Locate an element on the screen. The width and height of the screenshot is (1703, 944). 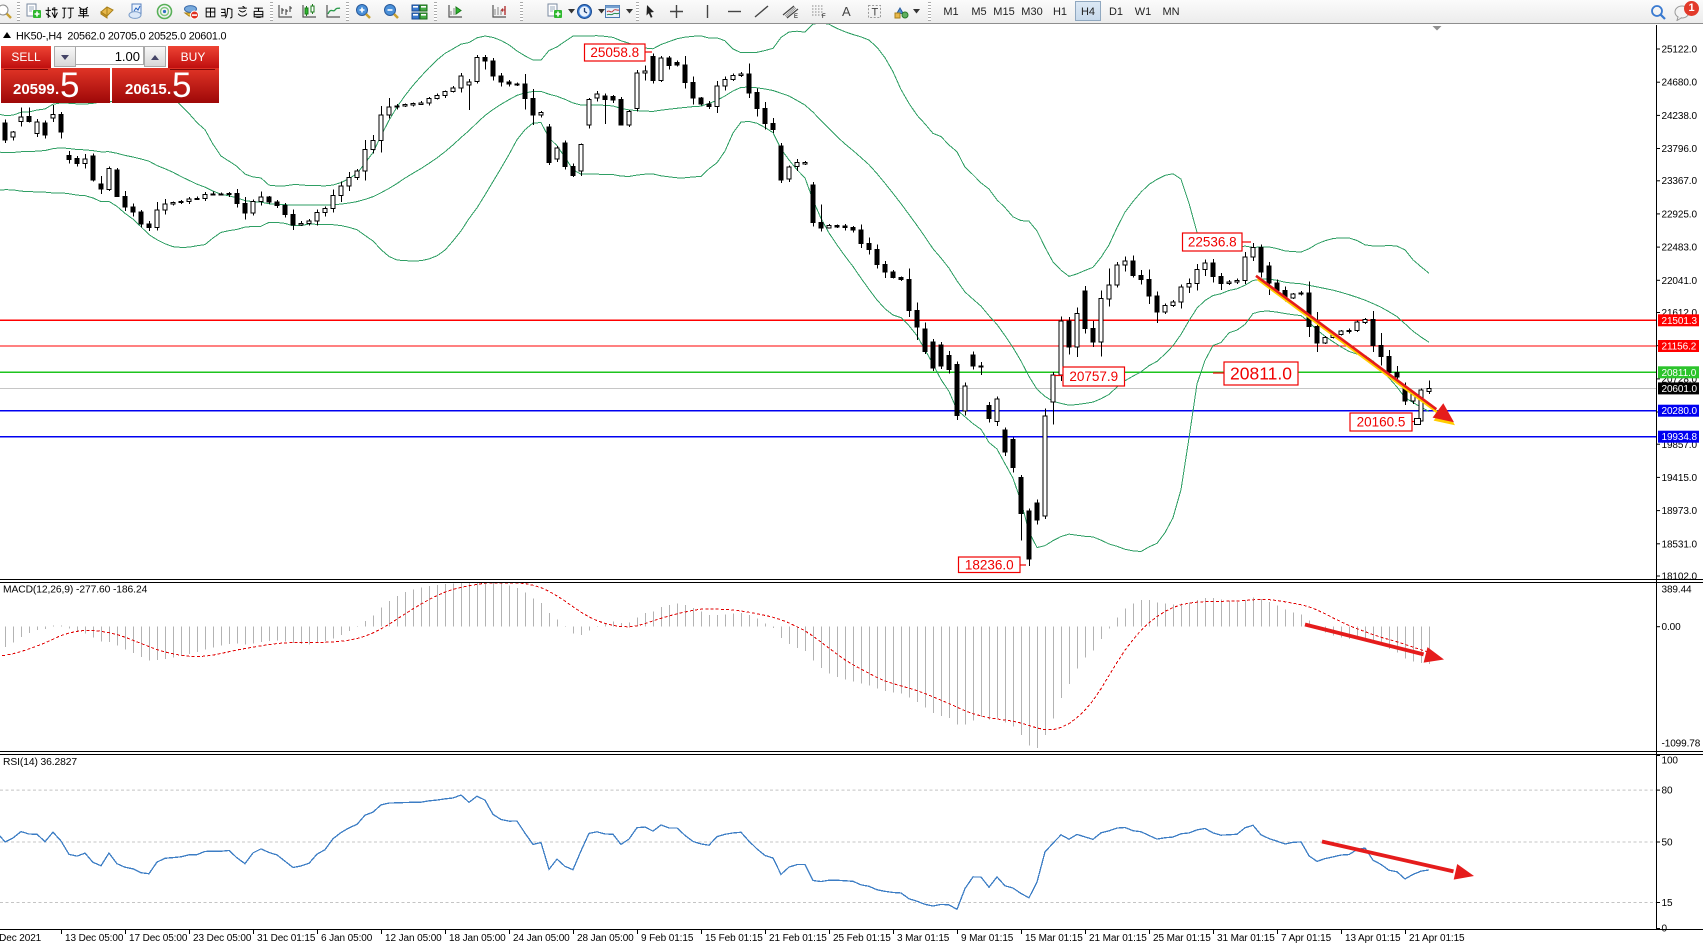
svg-text: 22041.0 is located at coordinates (1680, 281).